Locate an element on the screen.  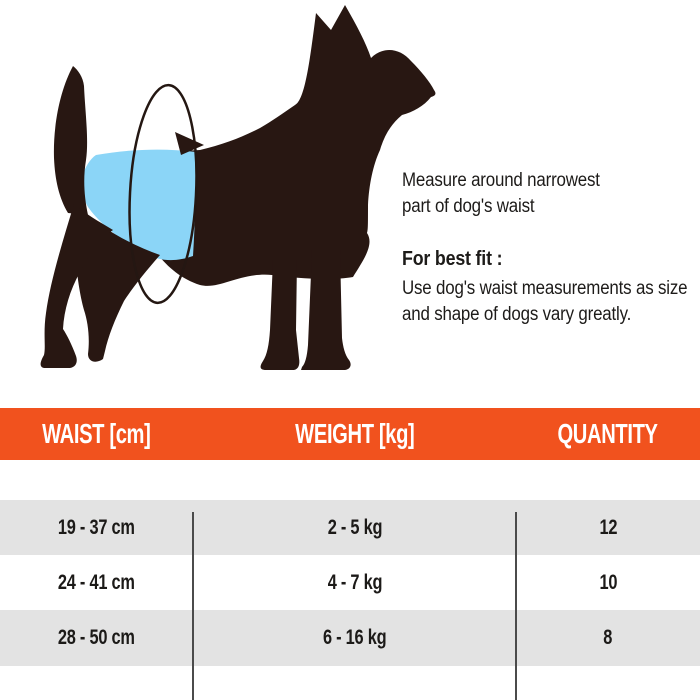
waist-value: 24 - 41 cm is located at coordinates (96, 582).